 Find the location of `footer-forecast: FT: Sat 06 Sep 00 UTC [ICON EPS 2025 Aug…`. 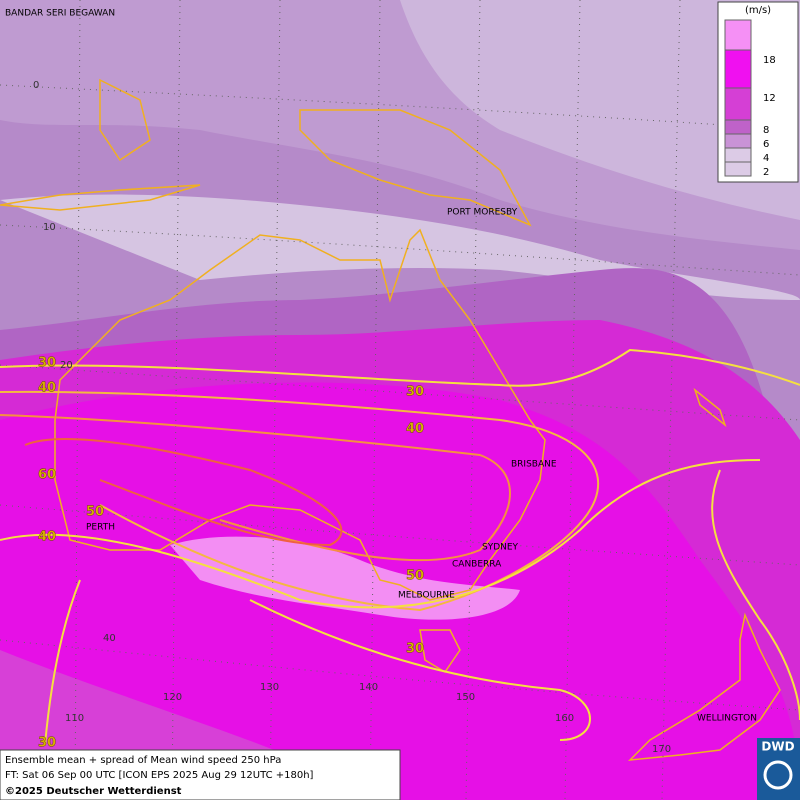

footer-forecast: FT: Sat 06 Sep 00 UTC [ICON EPS 2025 Aug… is located at coordinates (159, 775).